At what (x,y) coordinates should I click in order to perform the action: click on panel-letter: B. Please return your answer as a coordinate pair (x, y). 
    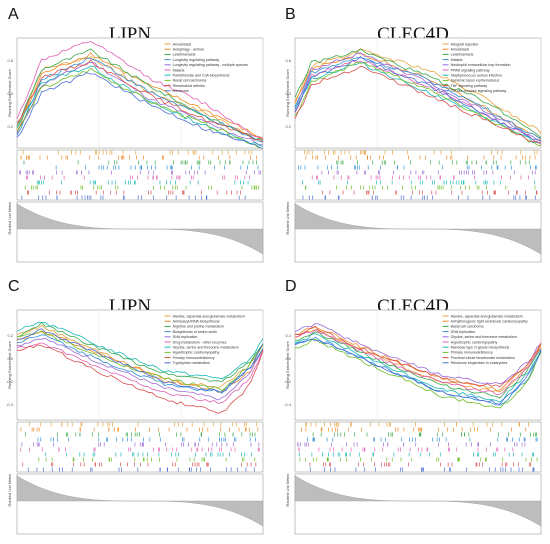
    Looking at the image, I should click on (290, 14).